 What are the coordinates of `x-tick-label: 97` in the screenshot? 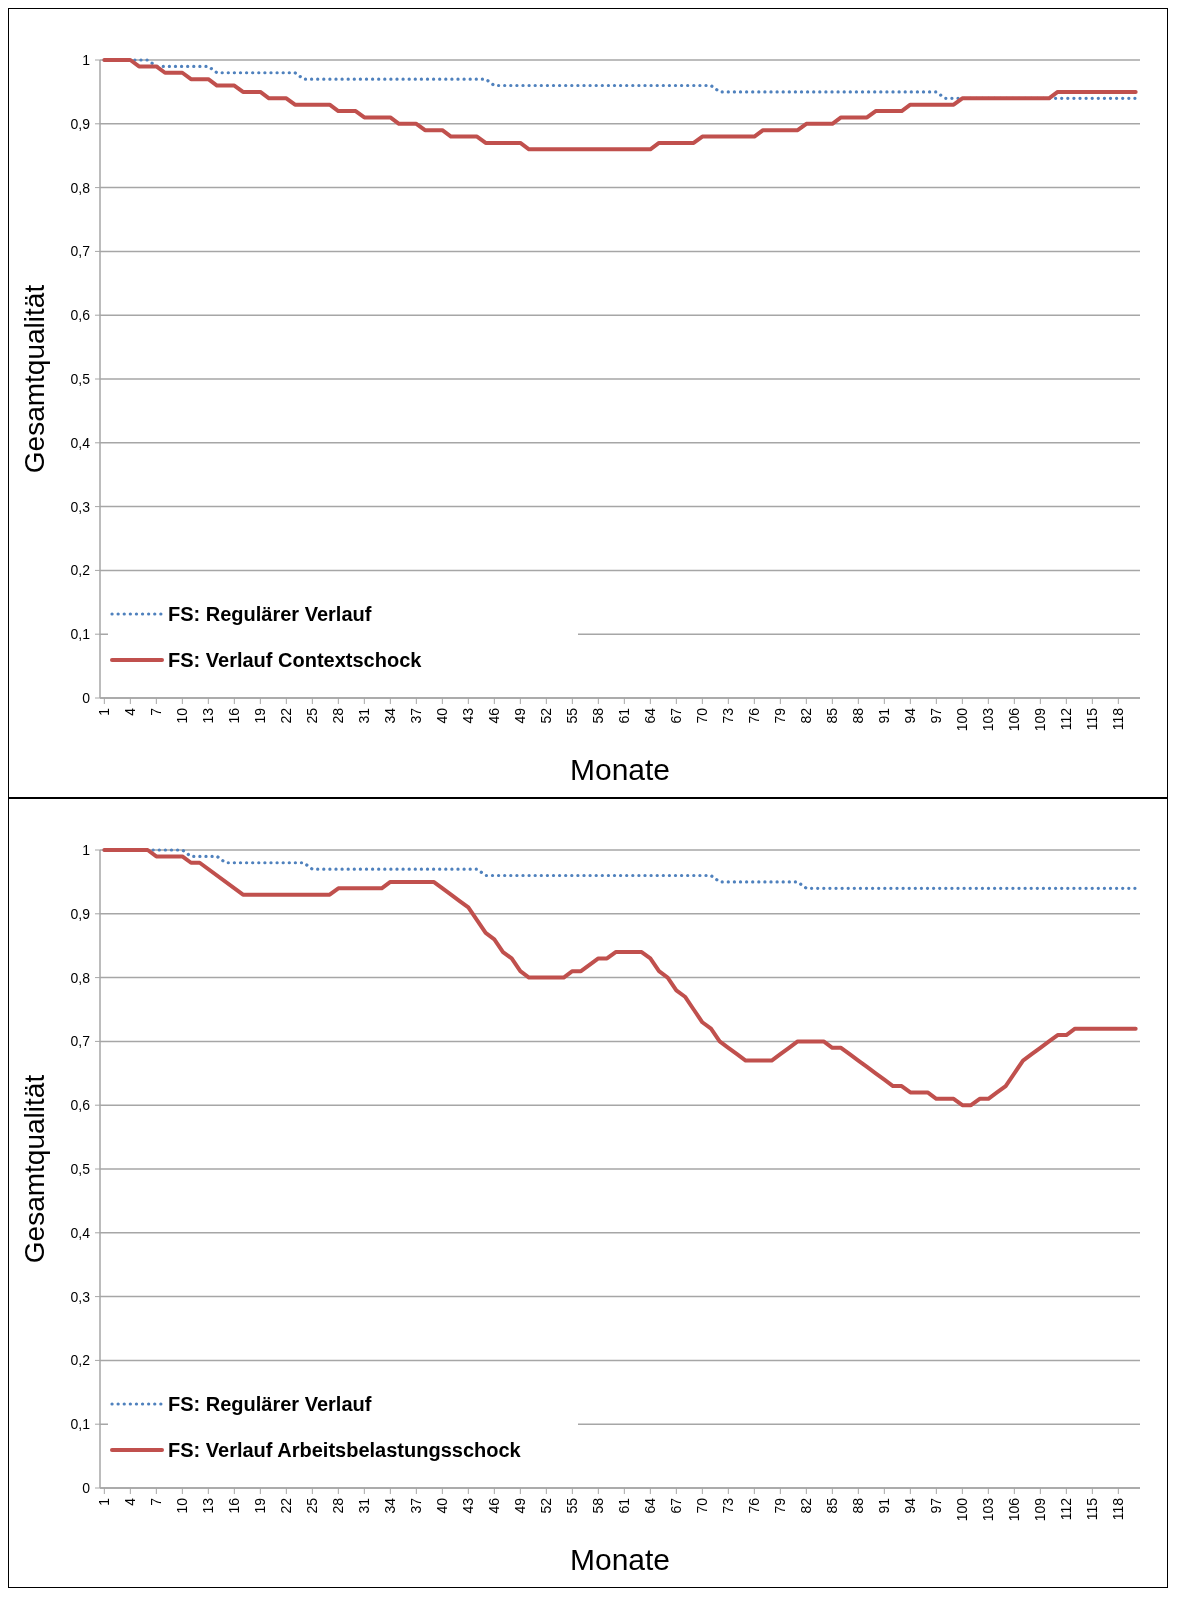 It's located at (936, 715).